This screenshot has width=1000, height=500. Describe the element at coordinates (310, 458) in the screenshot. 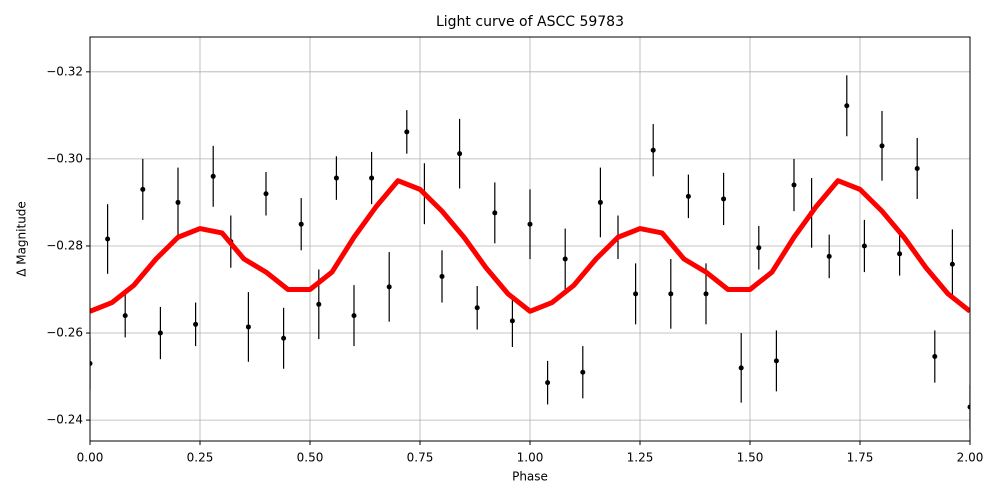

I see `x-tick-label: 0.50` at that location.